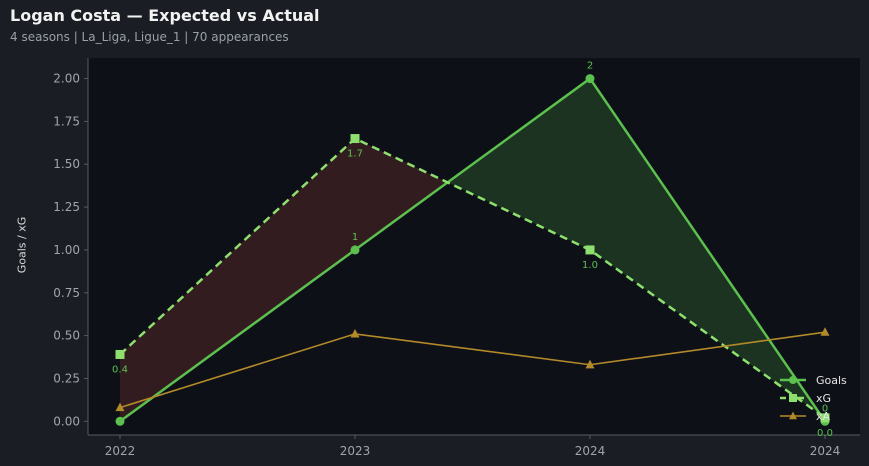 The height and width of the screenshot is (466, 869). Describe the element at coordinates (355, 451) in the screenshot. I see `x-tick-label: 2023` at that location.